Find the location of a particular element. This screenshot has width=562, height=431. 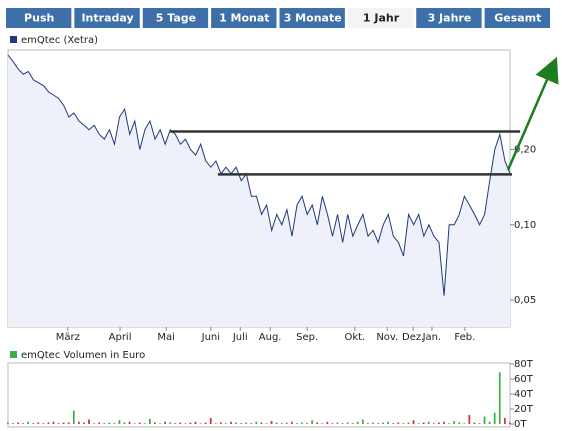

tab-label: 1 Monat is located at coordinates (244, 18).